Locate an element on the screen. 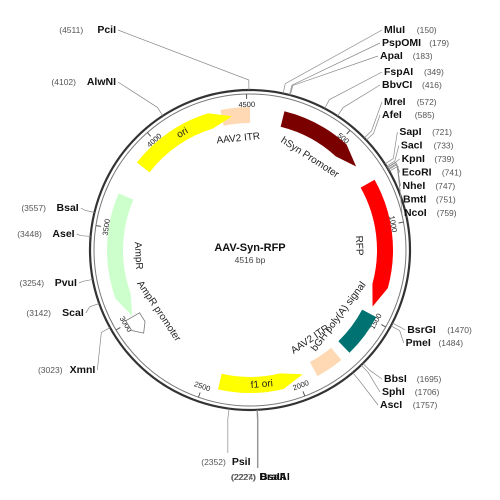 The width and height of the screenshot is (500, 500). site-position-pmei: (1484) is located at coordinates (450, 343).